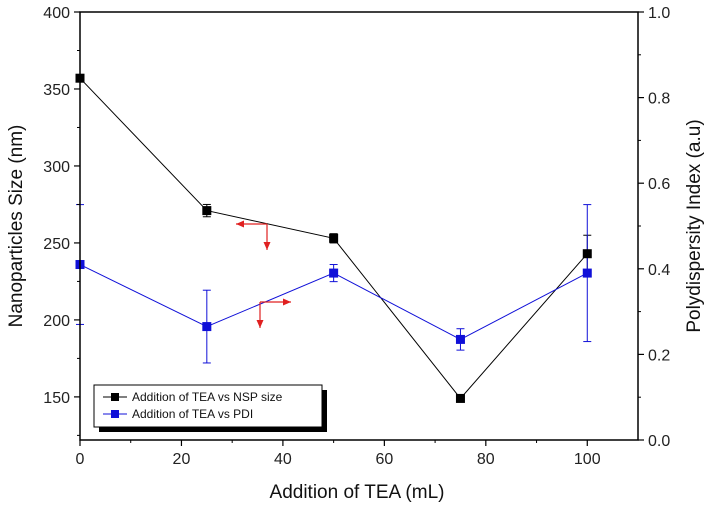 Image resolution: width=709 pixels, height=505 pixels. Describe the element at coordinates (56, 13) in the screenshot. I see `y-left-tick-label-5: 400` at that location.